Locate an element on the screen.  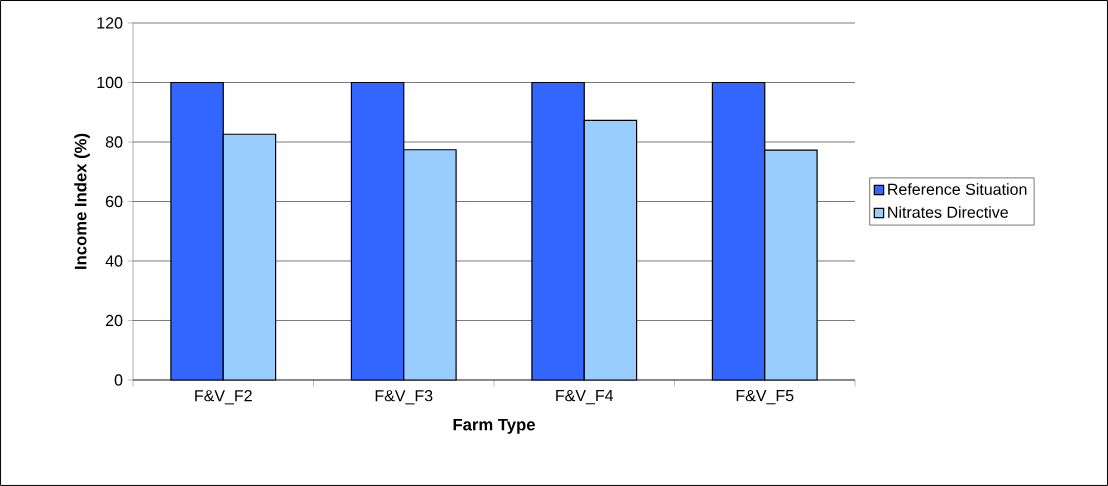
x-tick-label: F&V_F5 is located at coordinates (765, 397).